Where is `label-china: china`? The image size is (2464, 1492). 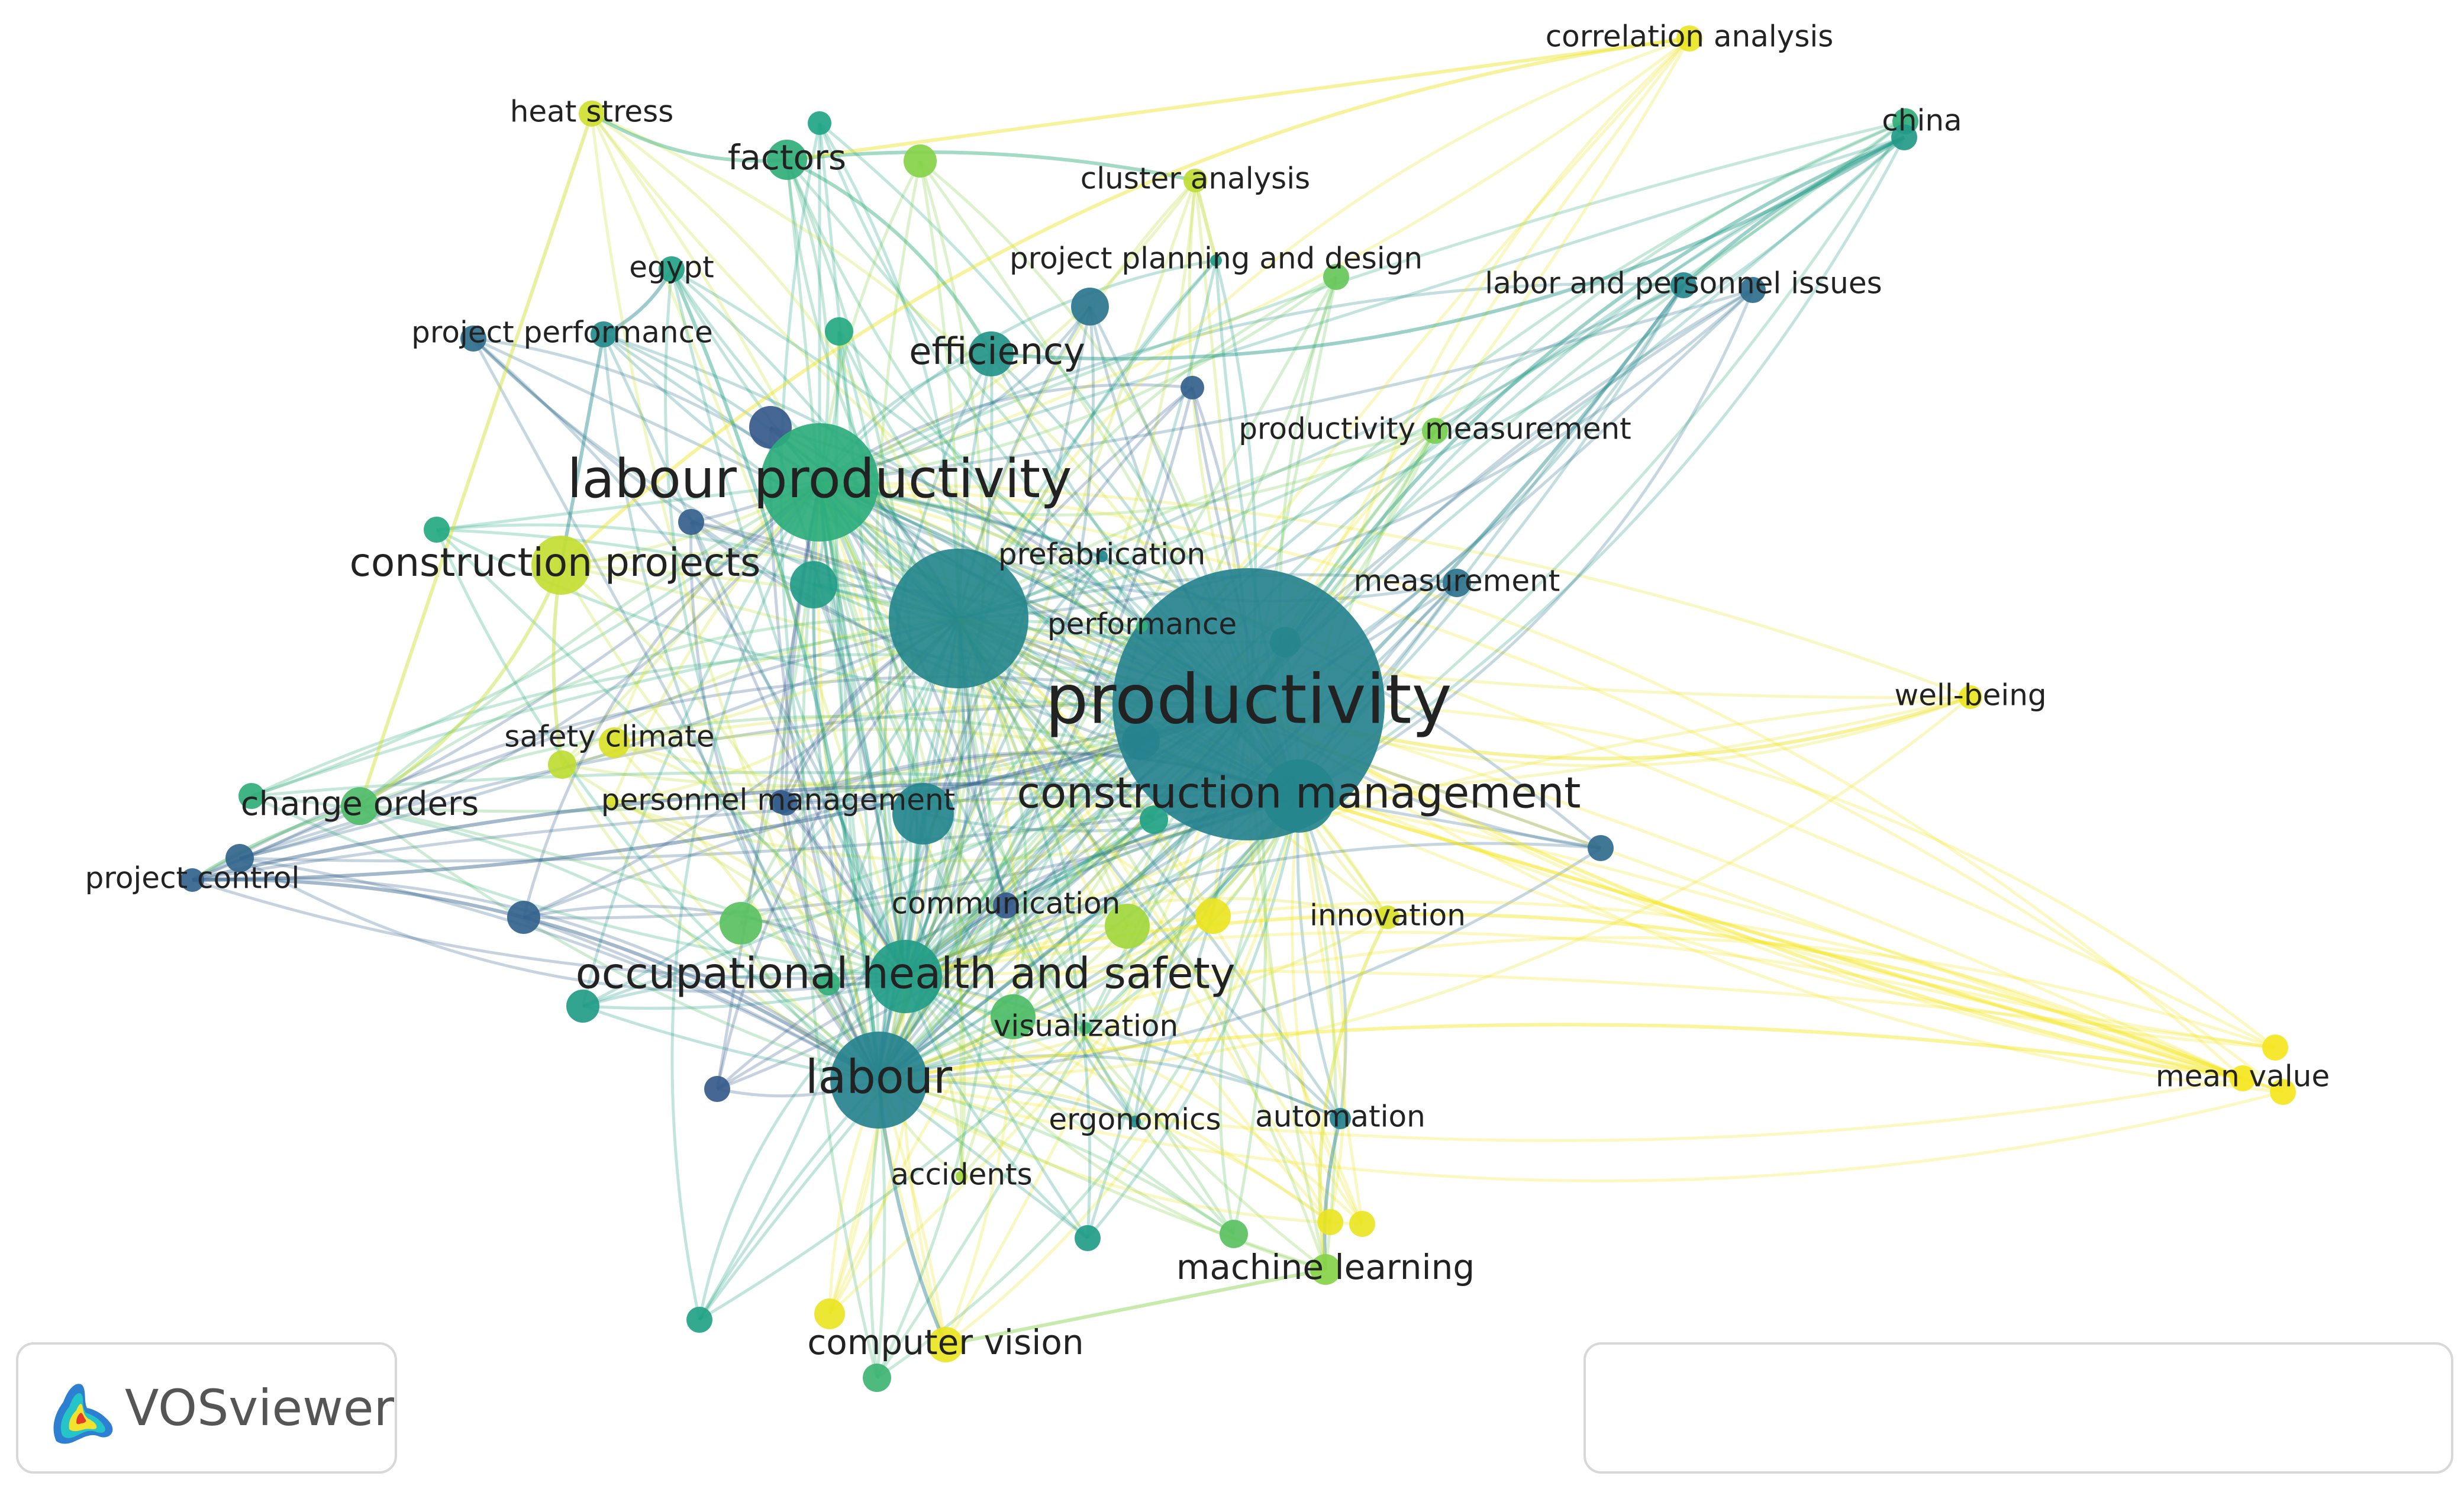 label-china: china is located at coordinates (1922, 121).